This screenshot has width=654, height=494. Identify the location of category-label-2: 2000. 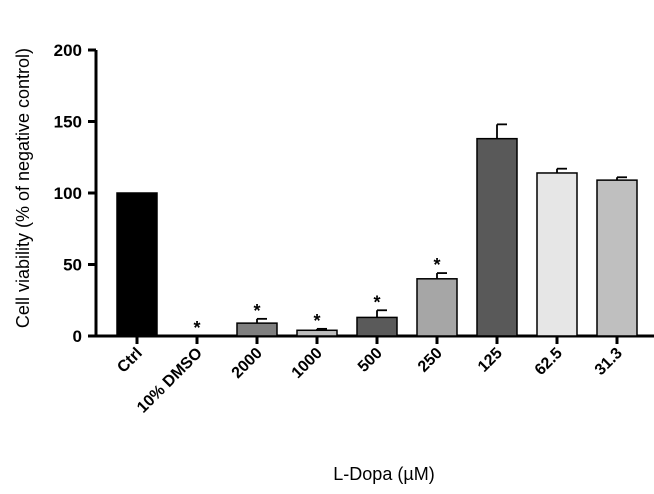
(247, 363).